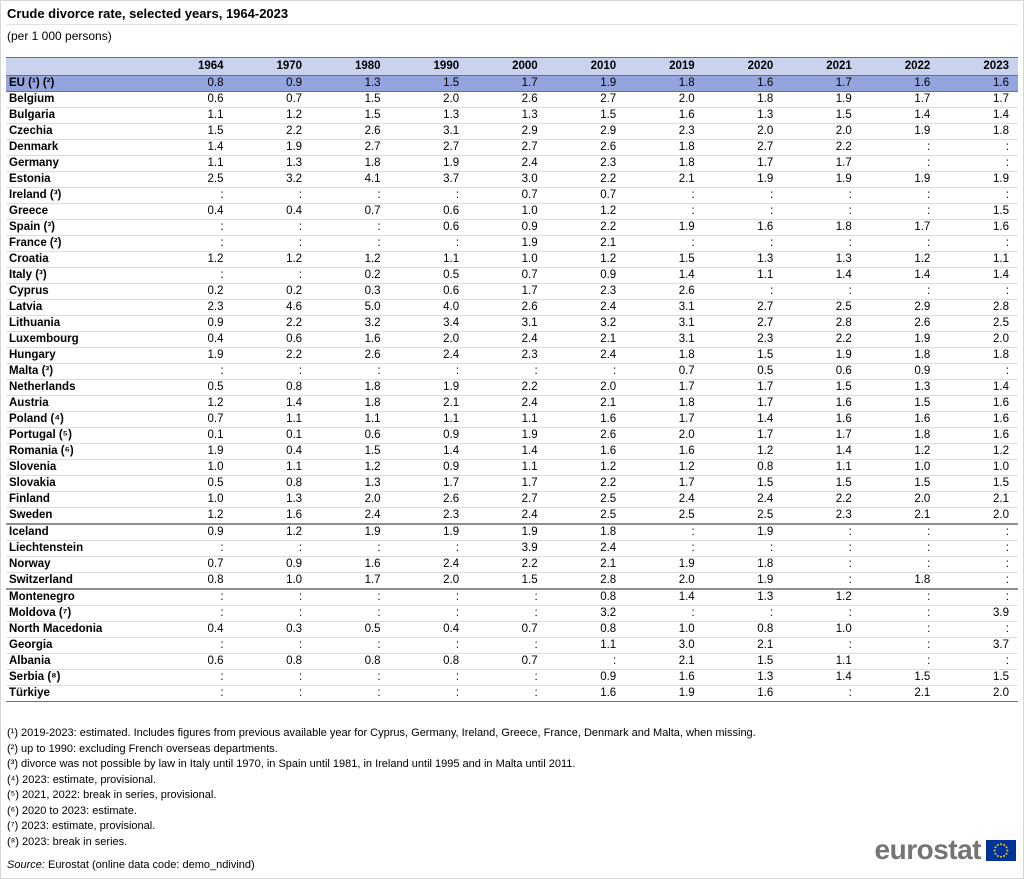  What do you see at coordinates (664, 66) in the screenshot?
I see `year-header-cell: 2019` at bounding box center [664, 66].